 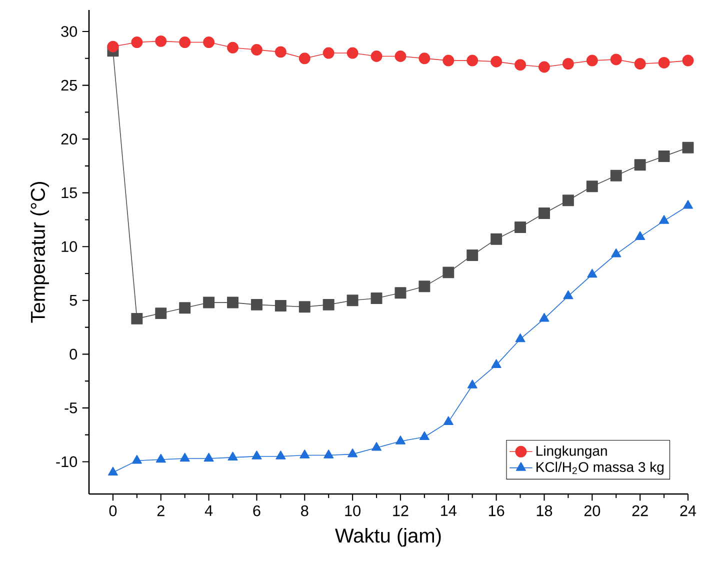 What do you see at coordinates (74, 354) in the screenshot?
I see `y-tick-label: 0` at bounding box center [74, 354].